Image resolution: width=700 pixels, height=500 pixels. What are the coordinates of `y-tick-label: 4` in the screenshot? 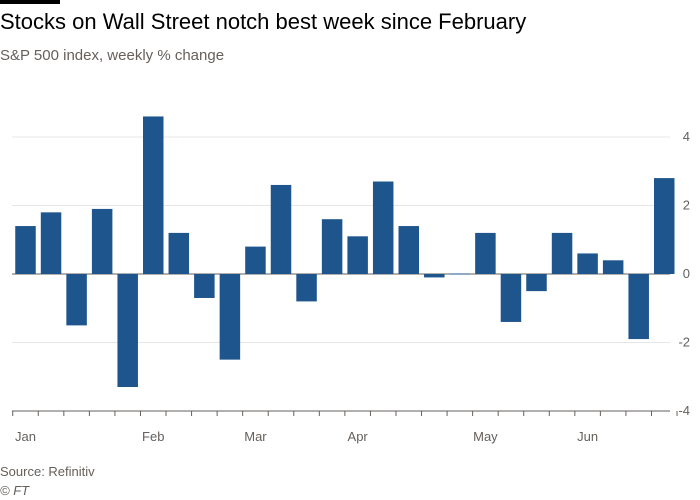 It's located at (686, 136).